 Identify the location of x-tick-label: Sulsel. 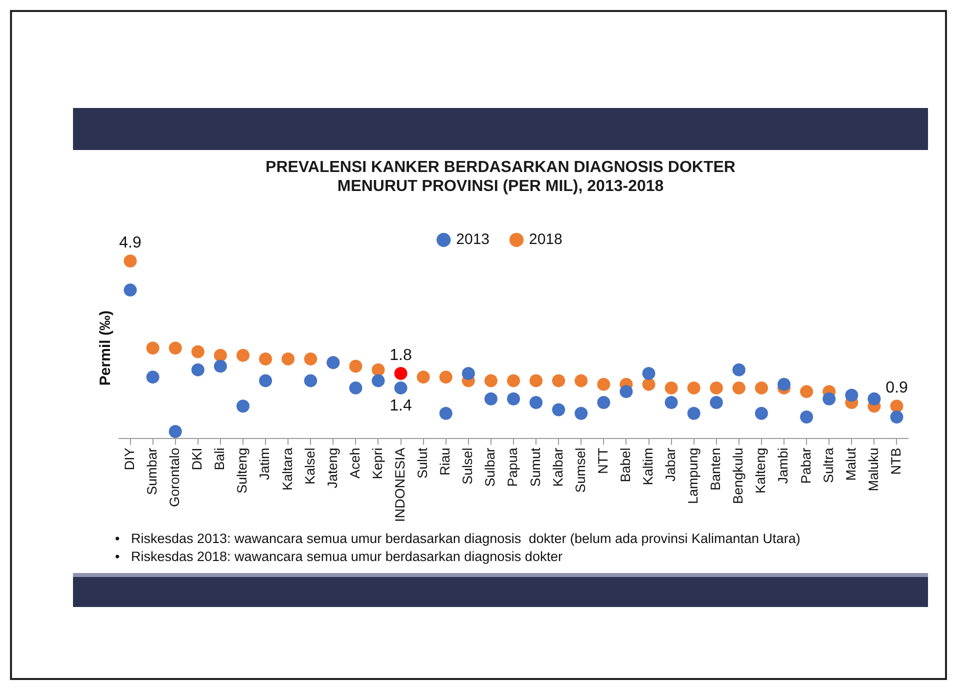
(468, 466).